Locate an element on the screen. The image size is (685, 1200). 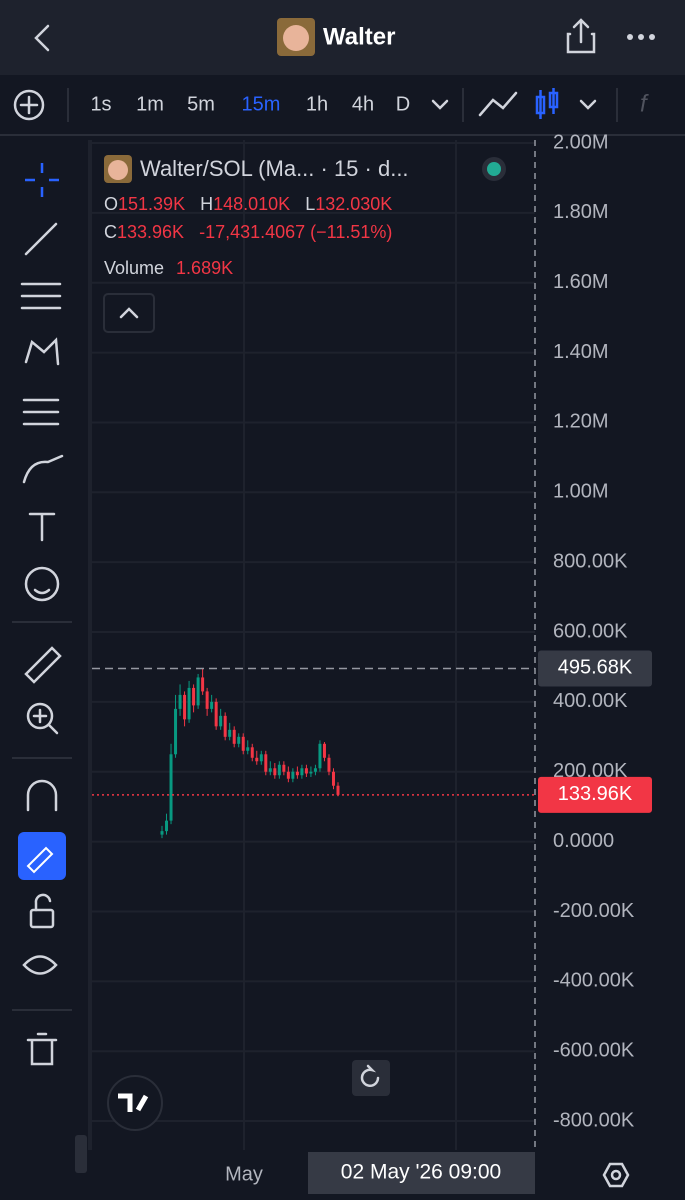
x-tick-label: May is located at coordinates (244, 1174).